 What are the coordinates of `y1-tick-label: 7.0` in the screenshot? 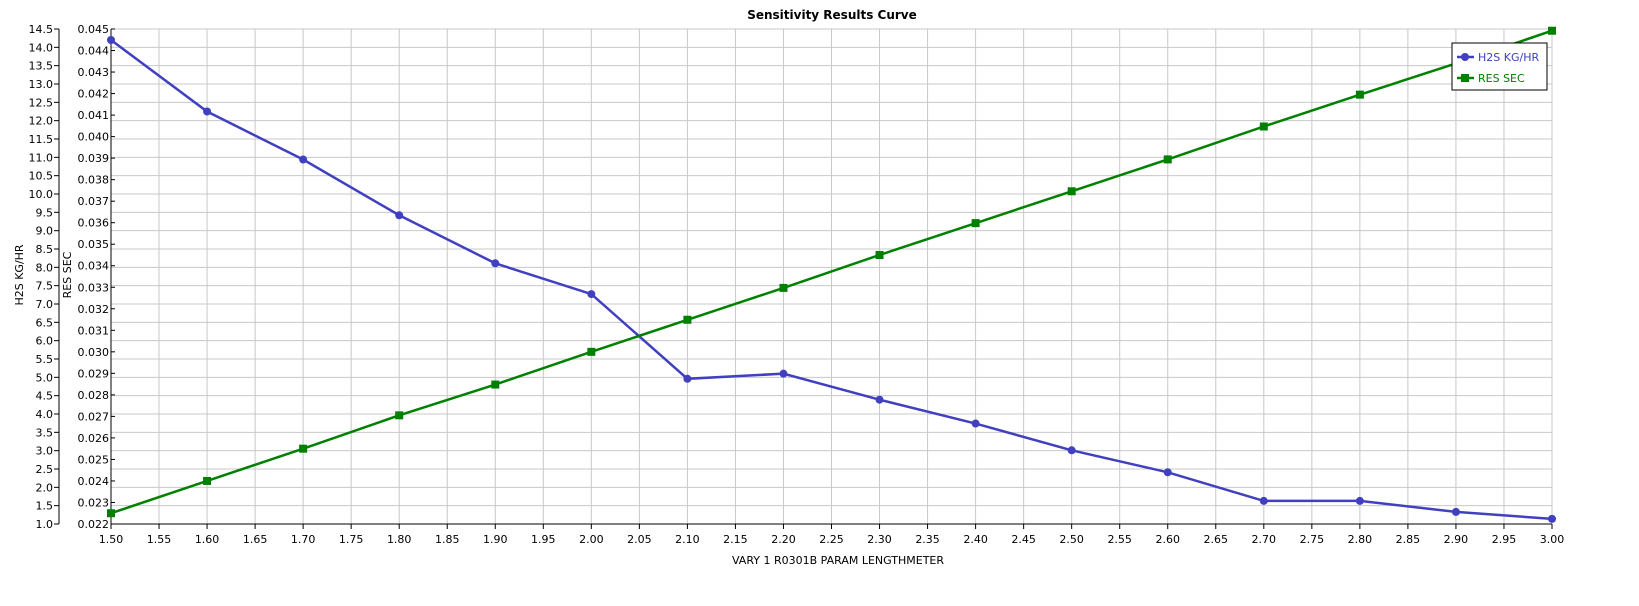 It's located at (45, 304).